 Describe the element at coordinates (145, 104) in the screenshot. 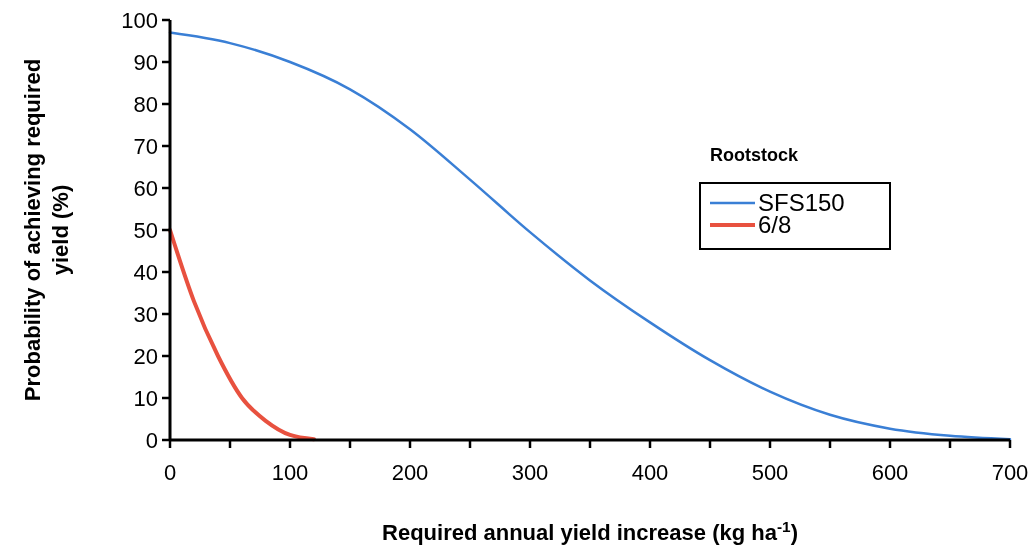

I see `y-tick-label: 80` at that location.